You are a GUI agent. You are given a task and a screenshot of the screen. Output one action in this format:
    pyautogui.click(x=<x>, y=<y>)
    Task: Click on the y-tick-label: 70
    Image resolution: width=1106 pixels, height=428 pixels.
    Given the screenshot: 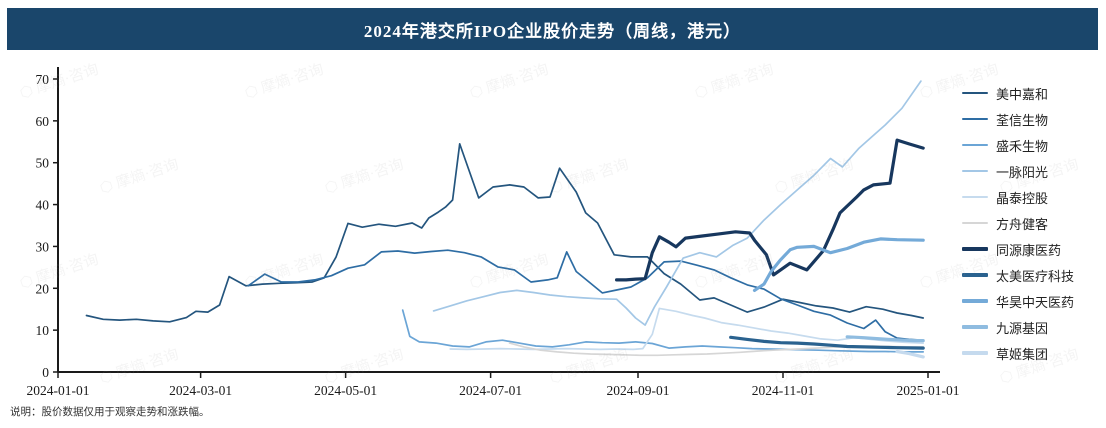 What is the action you would take?
    pyautogui.click(x=43, y=79)
    